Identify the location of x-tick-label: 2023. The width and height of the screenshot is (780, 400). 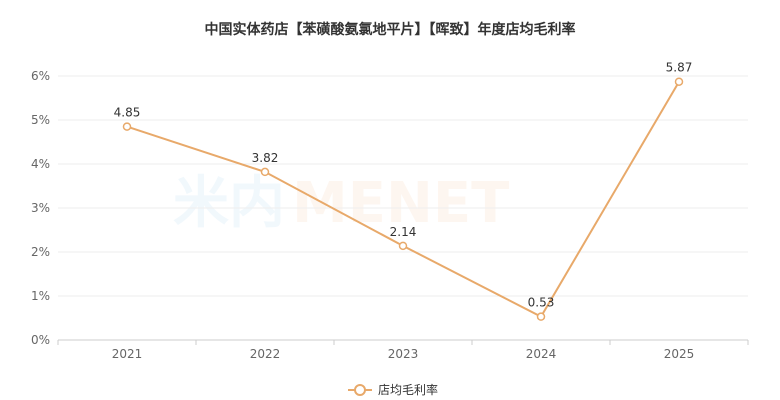
(403, 354).